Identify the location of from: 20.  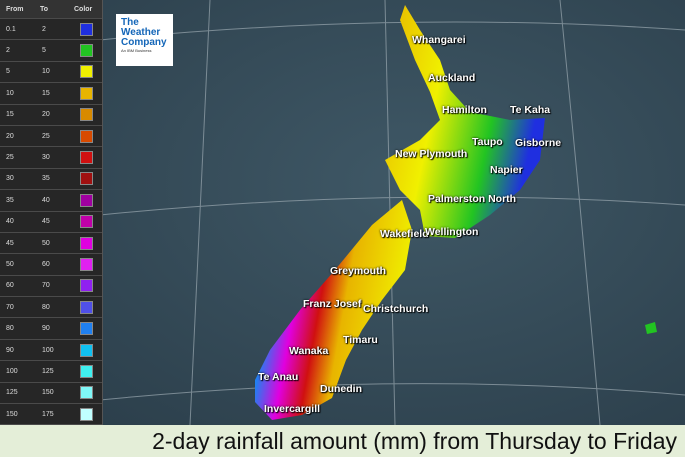
(10, 136).